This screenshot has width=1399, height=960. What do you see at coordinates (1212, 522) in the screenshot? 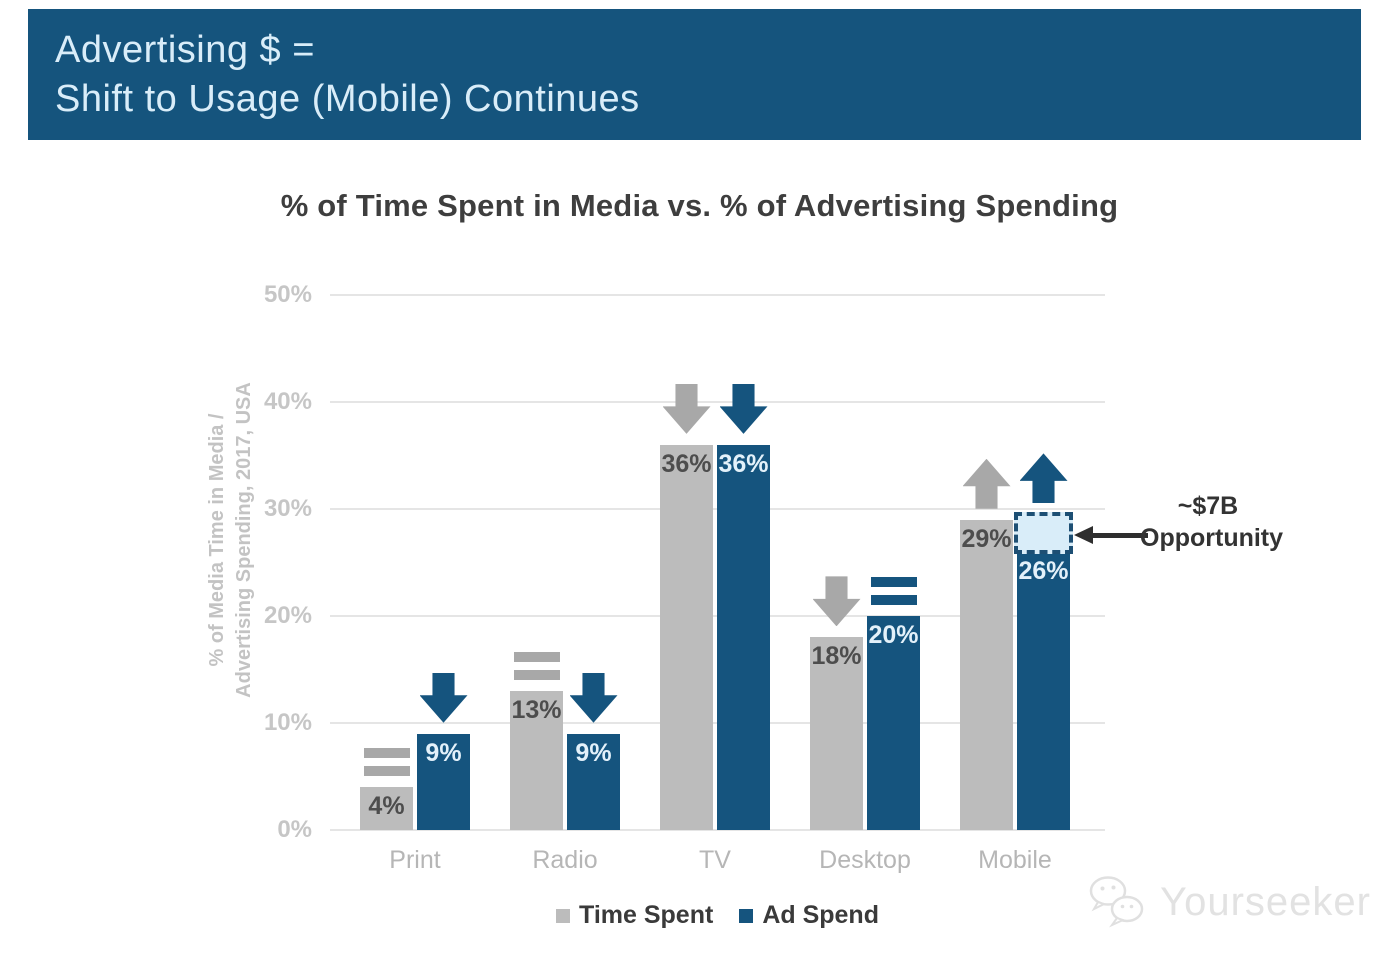
I see `opportunity-annotation: ~$7B Opportunity` at bounding box center [1212, 522].